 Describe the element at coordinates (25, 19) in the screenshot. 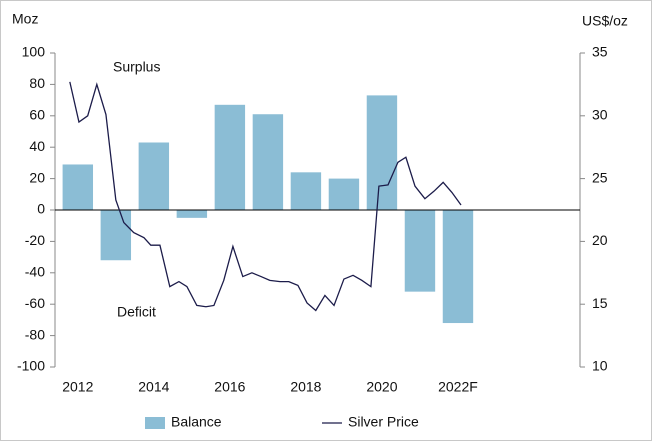

I see `y-axis-title: Moz` at that location.